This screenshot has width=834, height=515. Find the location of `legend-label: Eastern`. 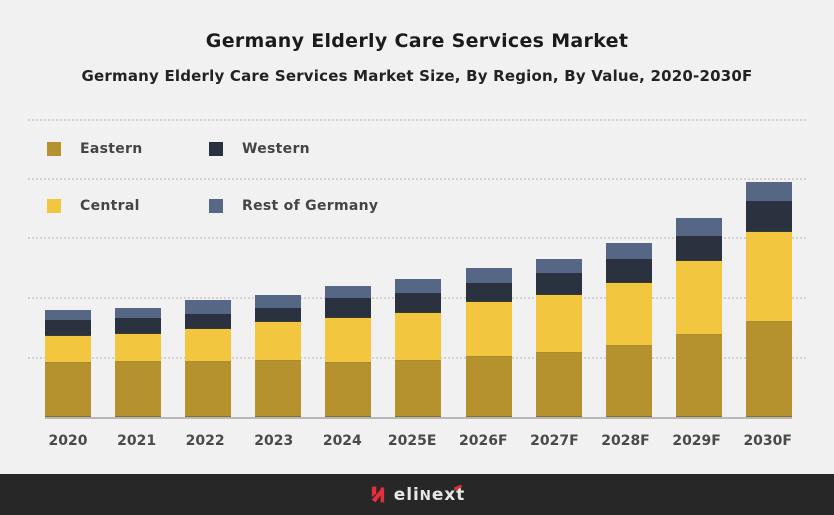

legend-label: Eastern is located at coordinates (111, 149).